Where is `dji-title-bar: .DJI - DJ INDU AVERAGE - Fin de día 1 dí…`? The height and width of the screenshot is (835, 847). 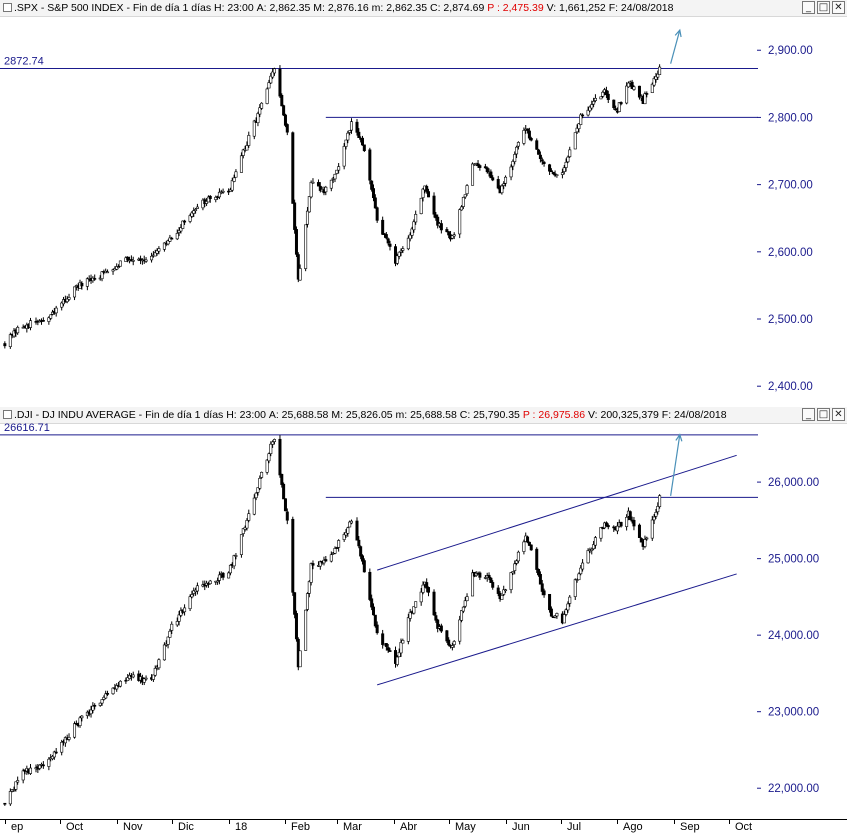 dji-title-bar: .DJI - DJ INDU AVERAGE - Fin de día 1 dí… is located at coordinates (423, 415).